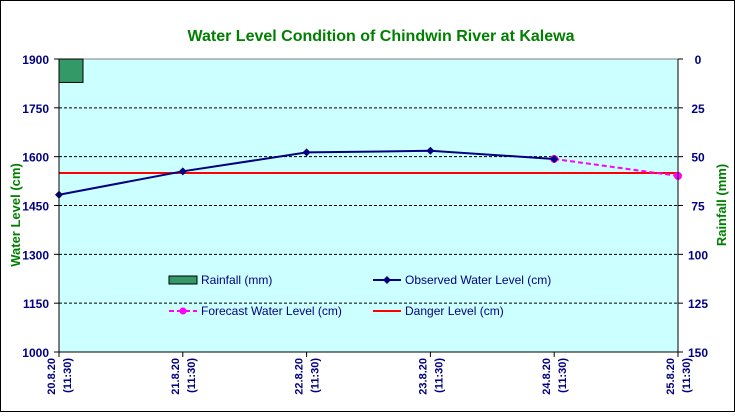 The height and width of the screenshot is (416, 735). What do you see at coordinates (423, 376) in the screenshot?
I see `x-tick-date: 23.8.20` at bounding box center [423, 376].